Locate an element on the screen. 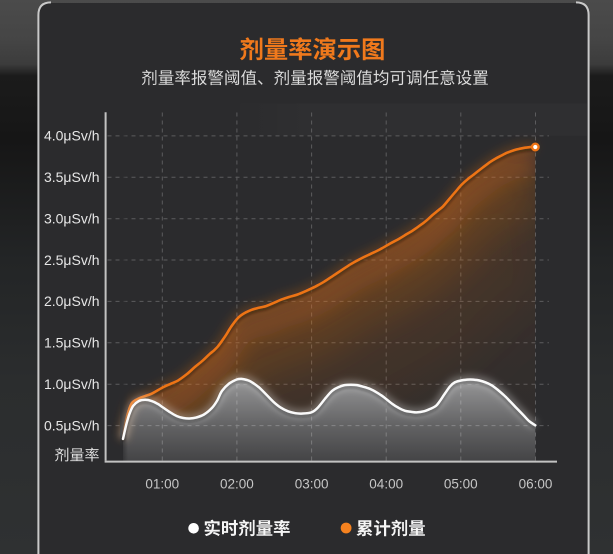 This screenshot has height=554, width=613. svg-text: 3.0μSv/h is located at coordinates (72, 219).